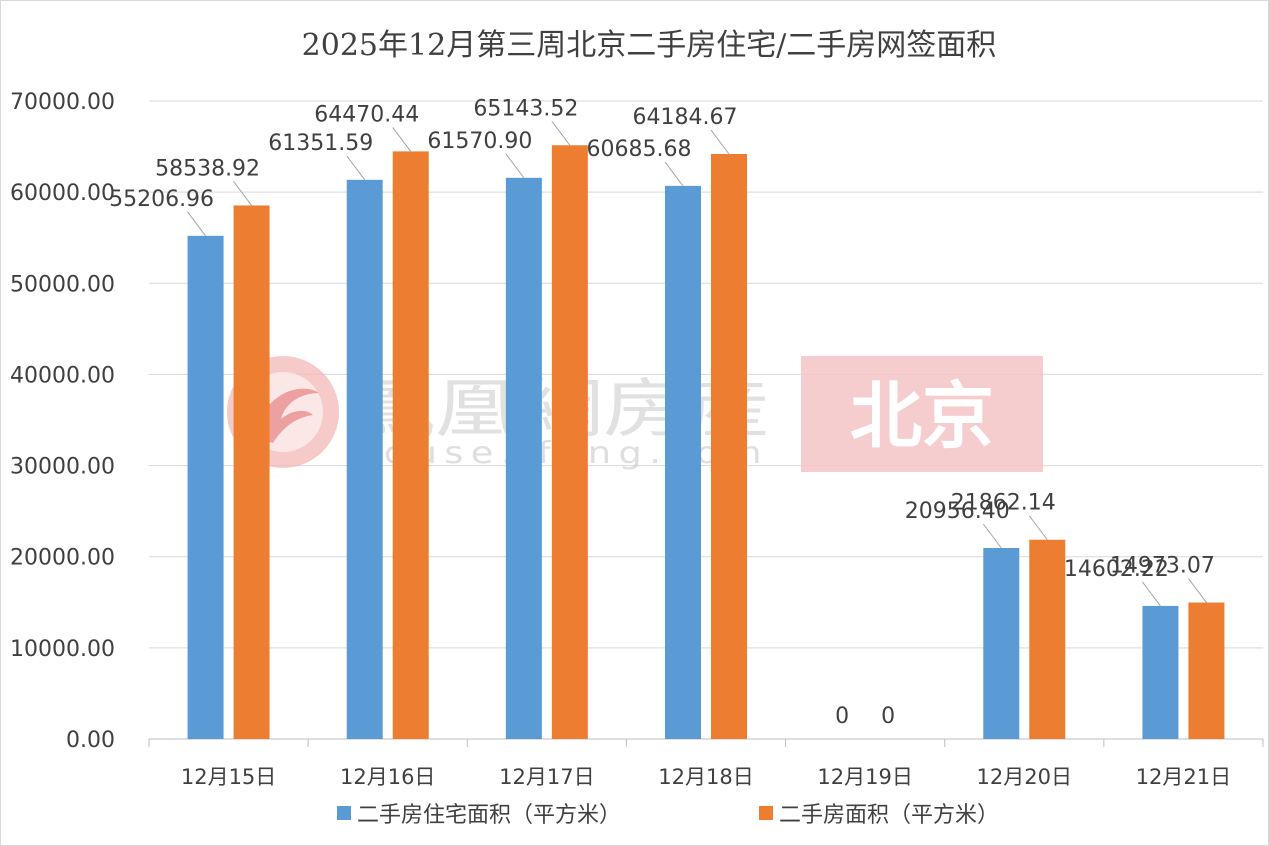 This screenshot has width=1269, height=846. Describe the element at coordinates (90, 740) in the screenshot. I see `y-tick-label: 0.00` at that location.